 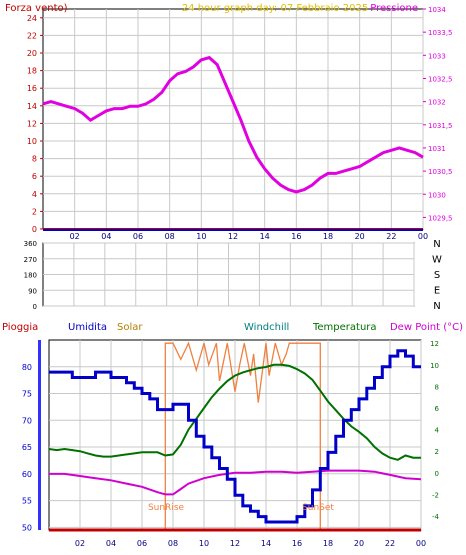 What do you see at coordinates (440, 79) in the screenshot?
I see `top-right-tick-label: 1032,5` at bounding box center [440, 79].